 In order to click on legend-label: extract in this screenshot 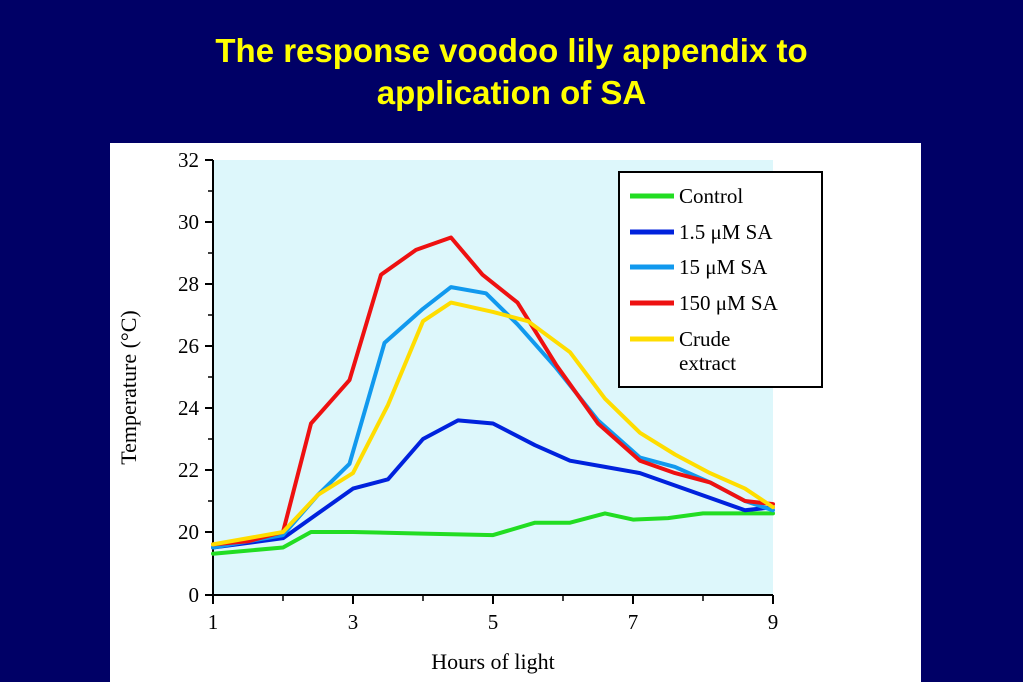, I will do `click(707, 363)`.